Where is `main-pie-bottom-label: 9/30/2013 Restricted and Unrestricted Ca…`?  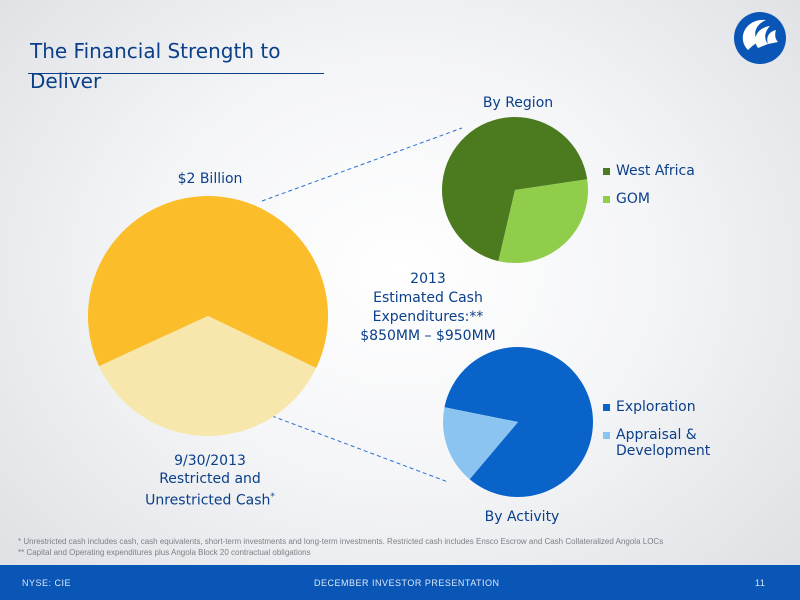
main-pie-bottom-label: 9/30/2013 Restricted and Unrestricted Ca… is located at coordinates (210, 481).